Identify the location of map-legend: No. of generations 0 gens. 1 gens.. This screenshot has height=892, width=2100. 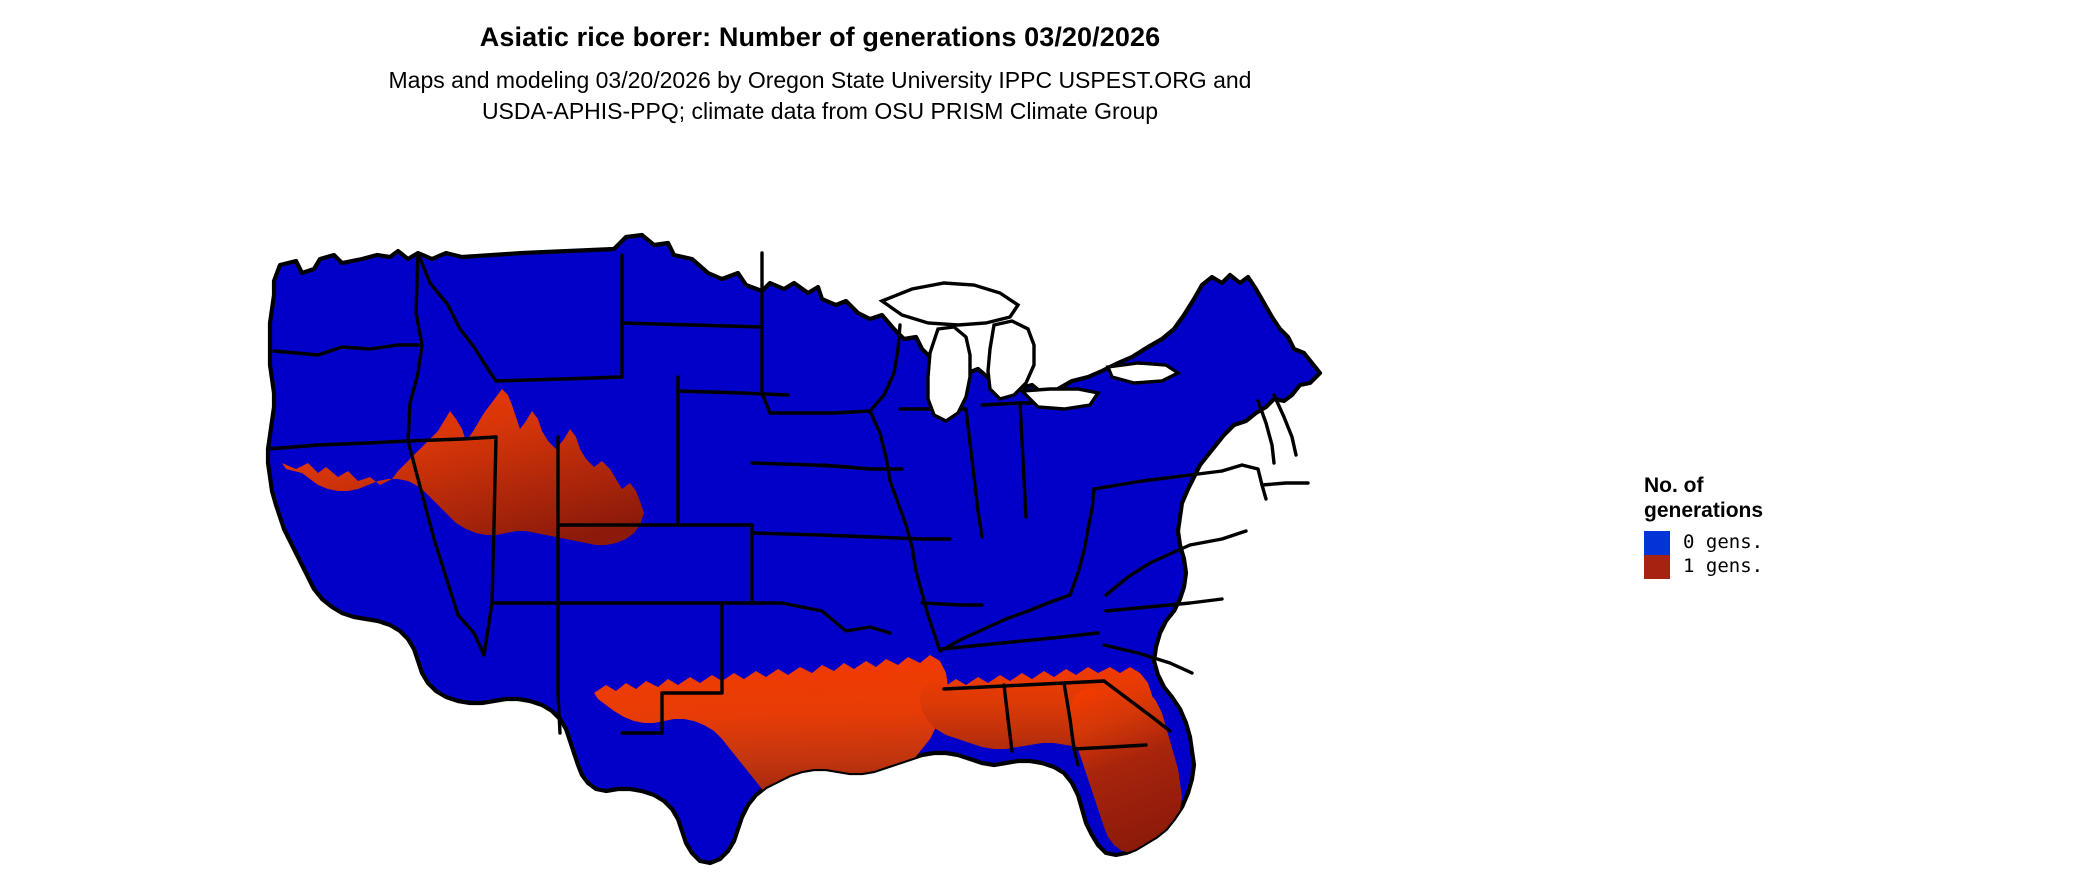
(1759, 526).